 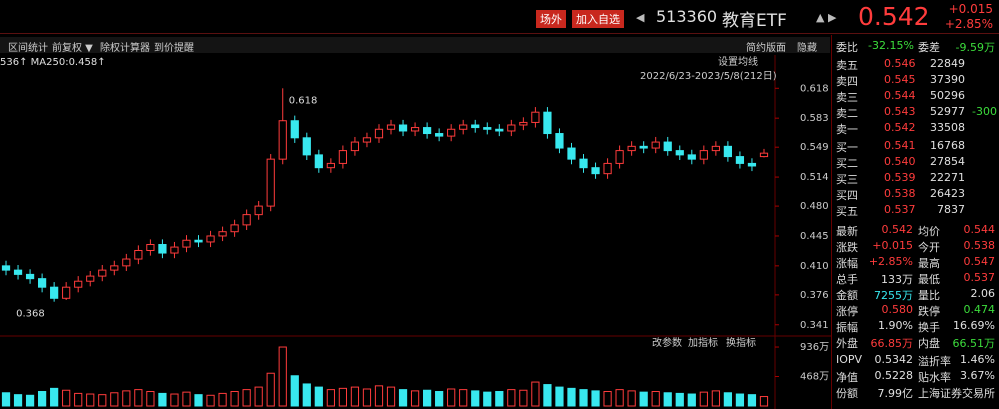 I want to click on book-volume: 22271, so click(x=947, y=177).